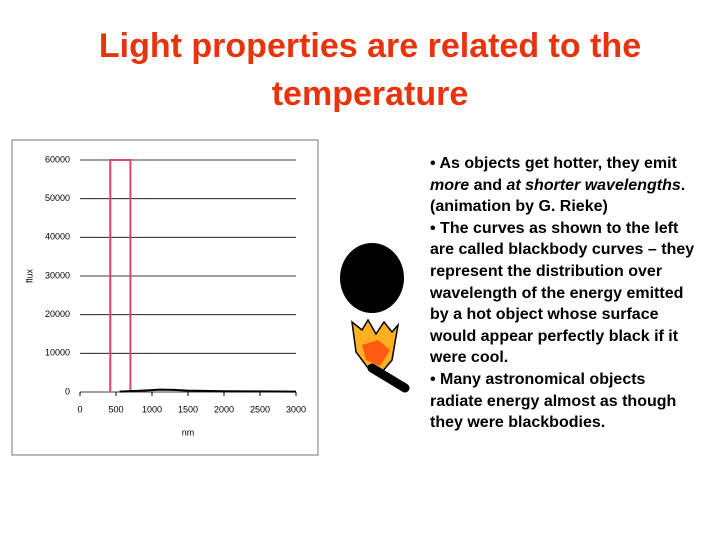 The height and width of the screenshot is (540, 720). Describe the element at coordinates (450, 185) in the screenshot. I see `bullet-emphasis: more` at that location.